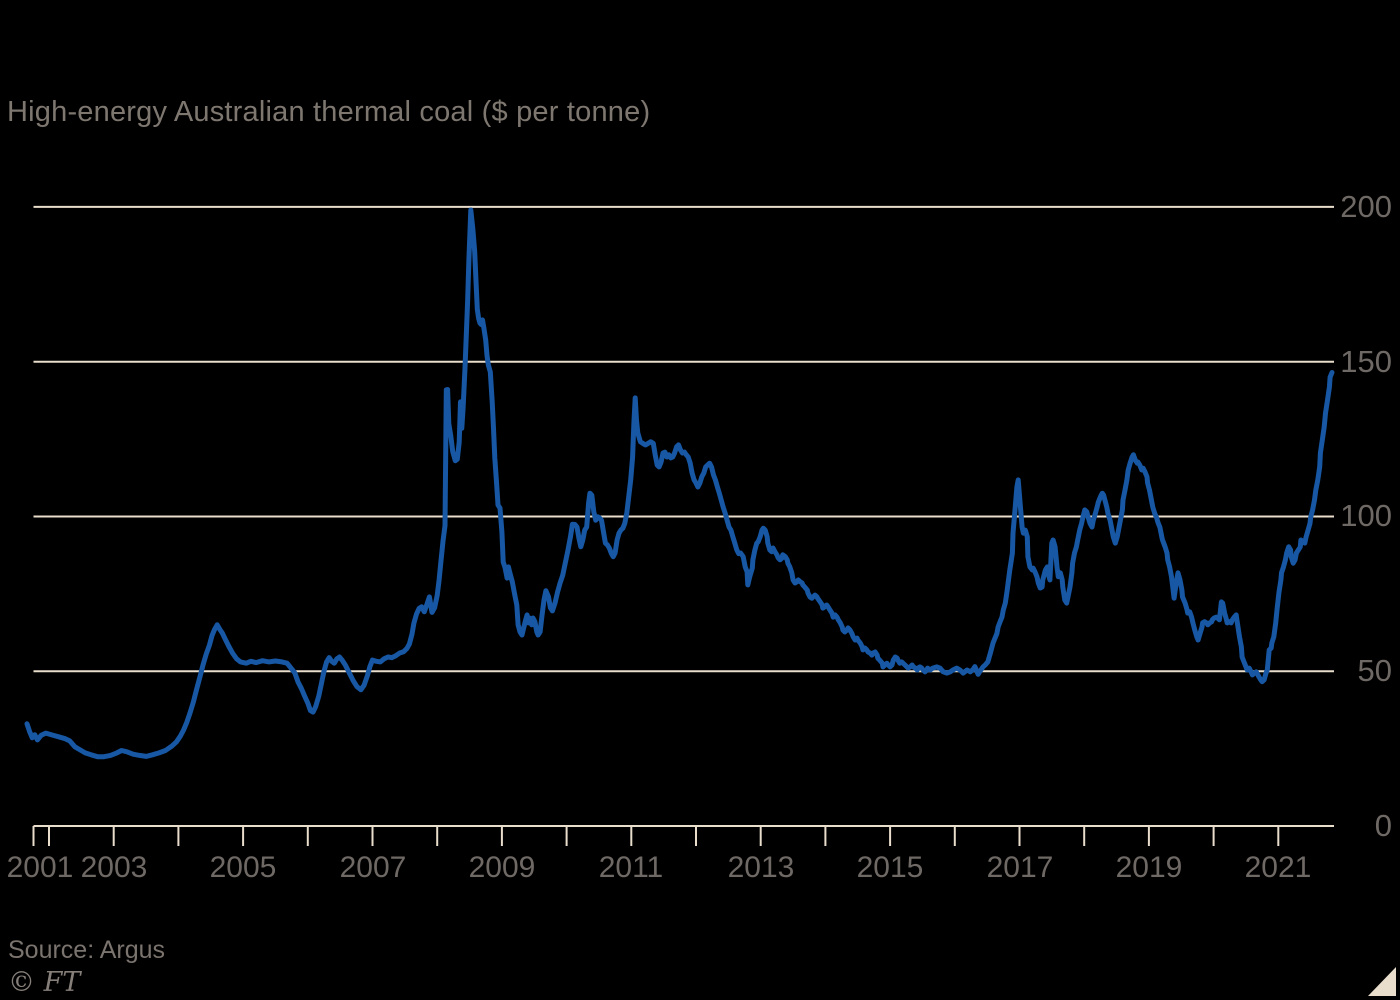 Image resolution: width=1400 pixels, height=1000 pixels. I want to click on y-axis-label: 100, so click(1366, 515).